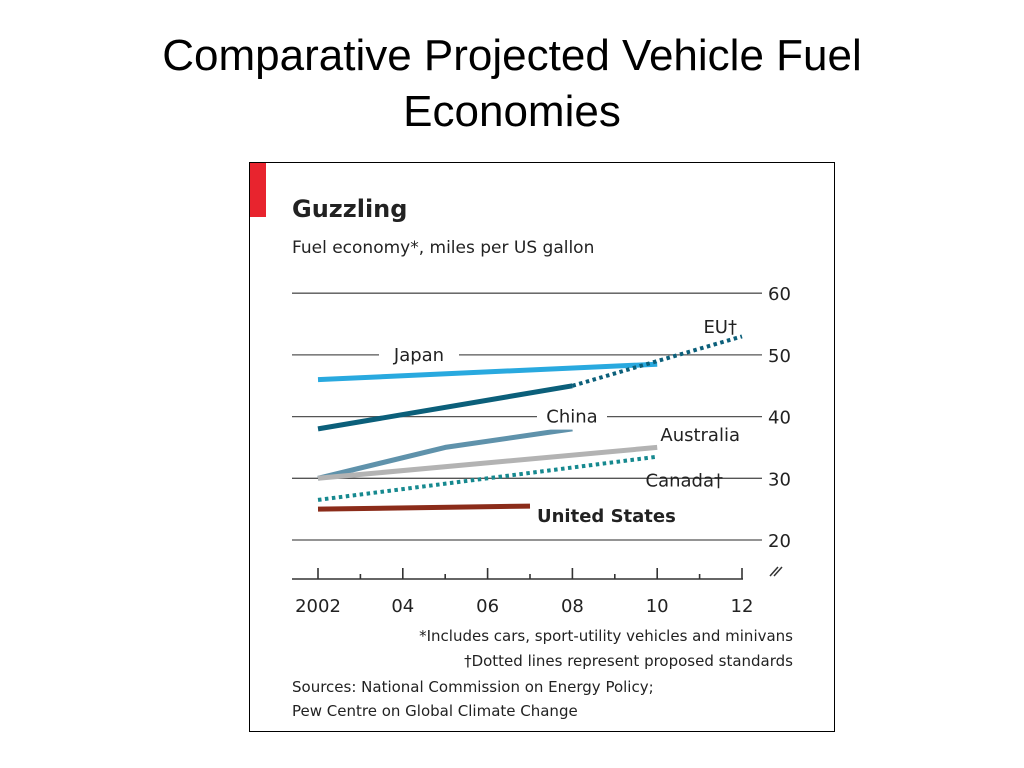 This screenshot has width=1024, height=768. Describe the element at coordinates (487, 372) in the screenshot. I see `series-line-japan` at that location.